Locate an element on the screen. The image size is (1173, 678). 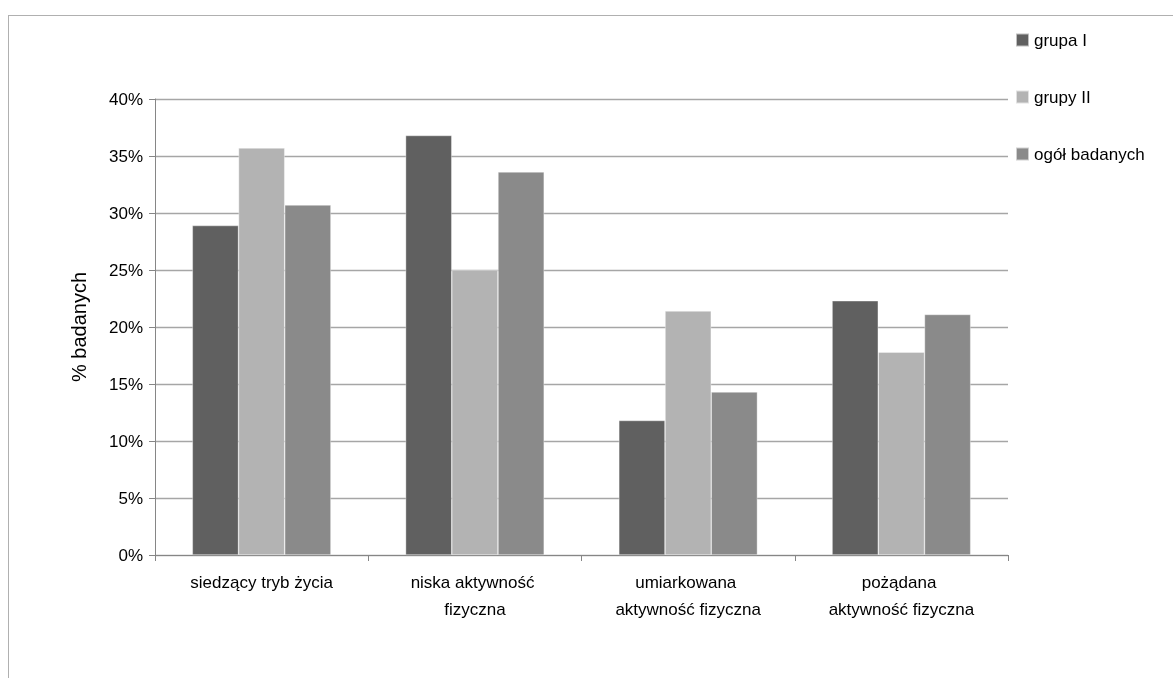
y-tick-label: 15% is located at coordinates (125, 384).